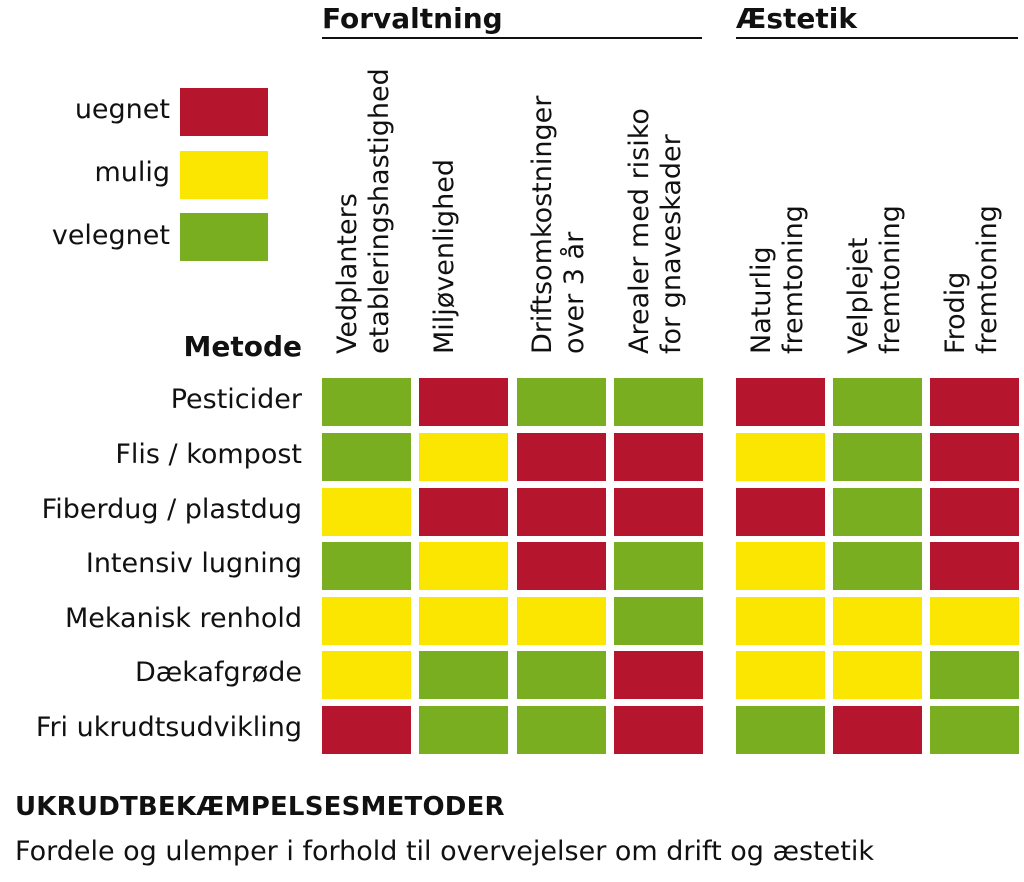  I want to click on heatmap-cell-r5-c3, so click(658, 675).